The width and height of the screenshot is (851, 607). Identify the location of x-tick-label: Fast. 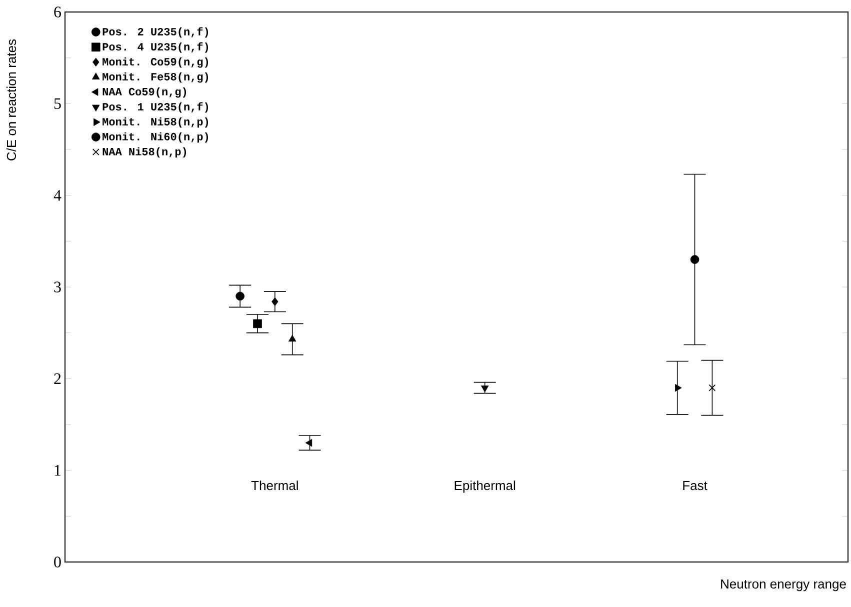
(695, 485).